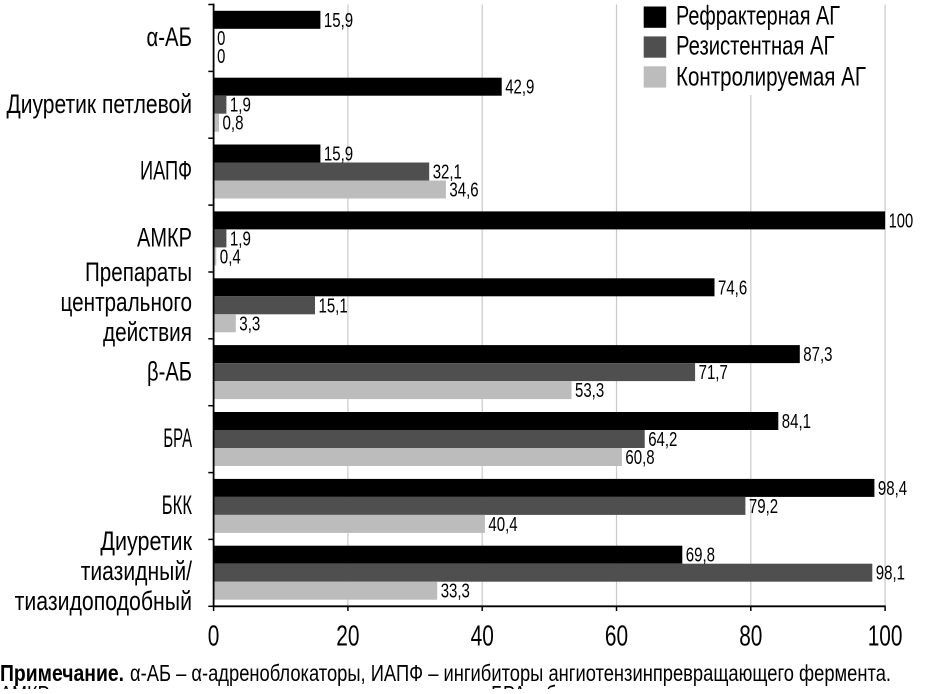  I want to click on svg-text: Препараты, so click(138, 272).